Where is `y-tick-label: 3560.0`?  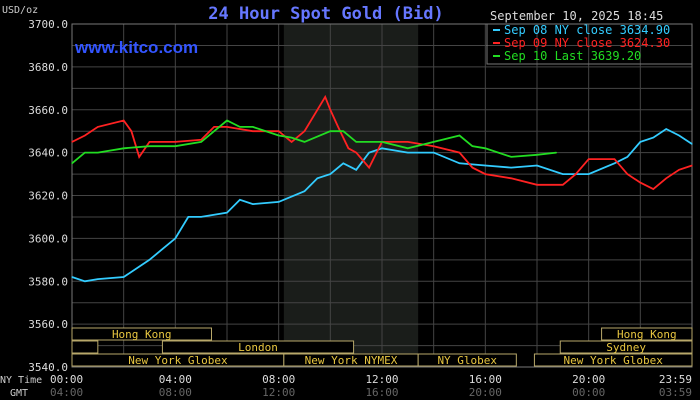 y-tick-label: 3560.0 is located at coordinates (48, 324).